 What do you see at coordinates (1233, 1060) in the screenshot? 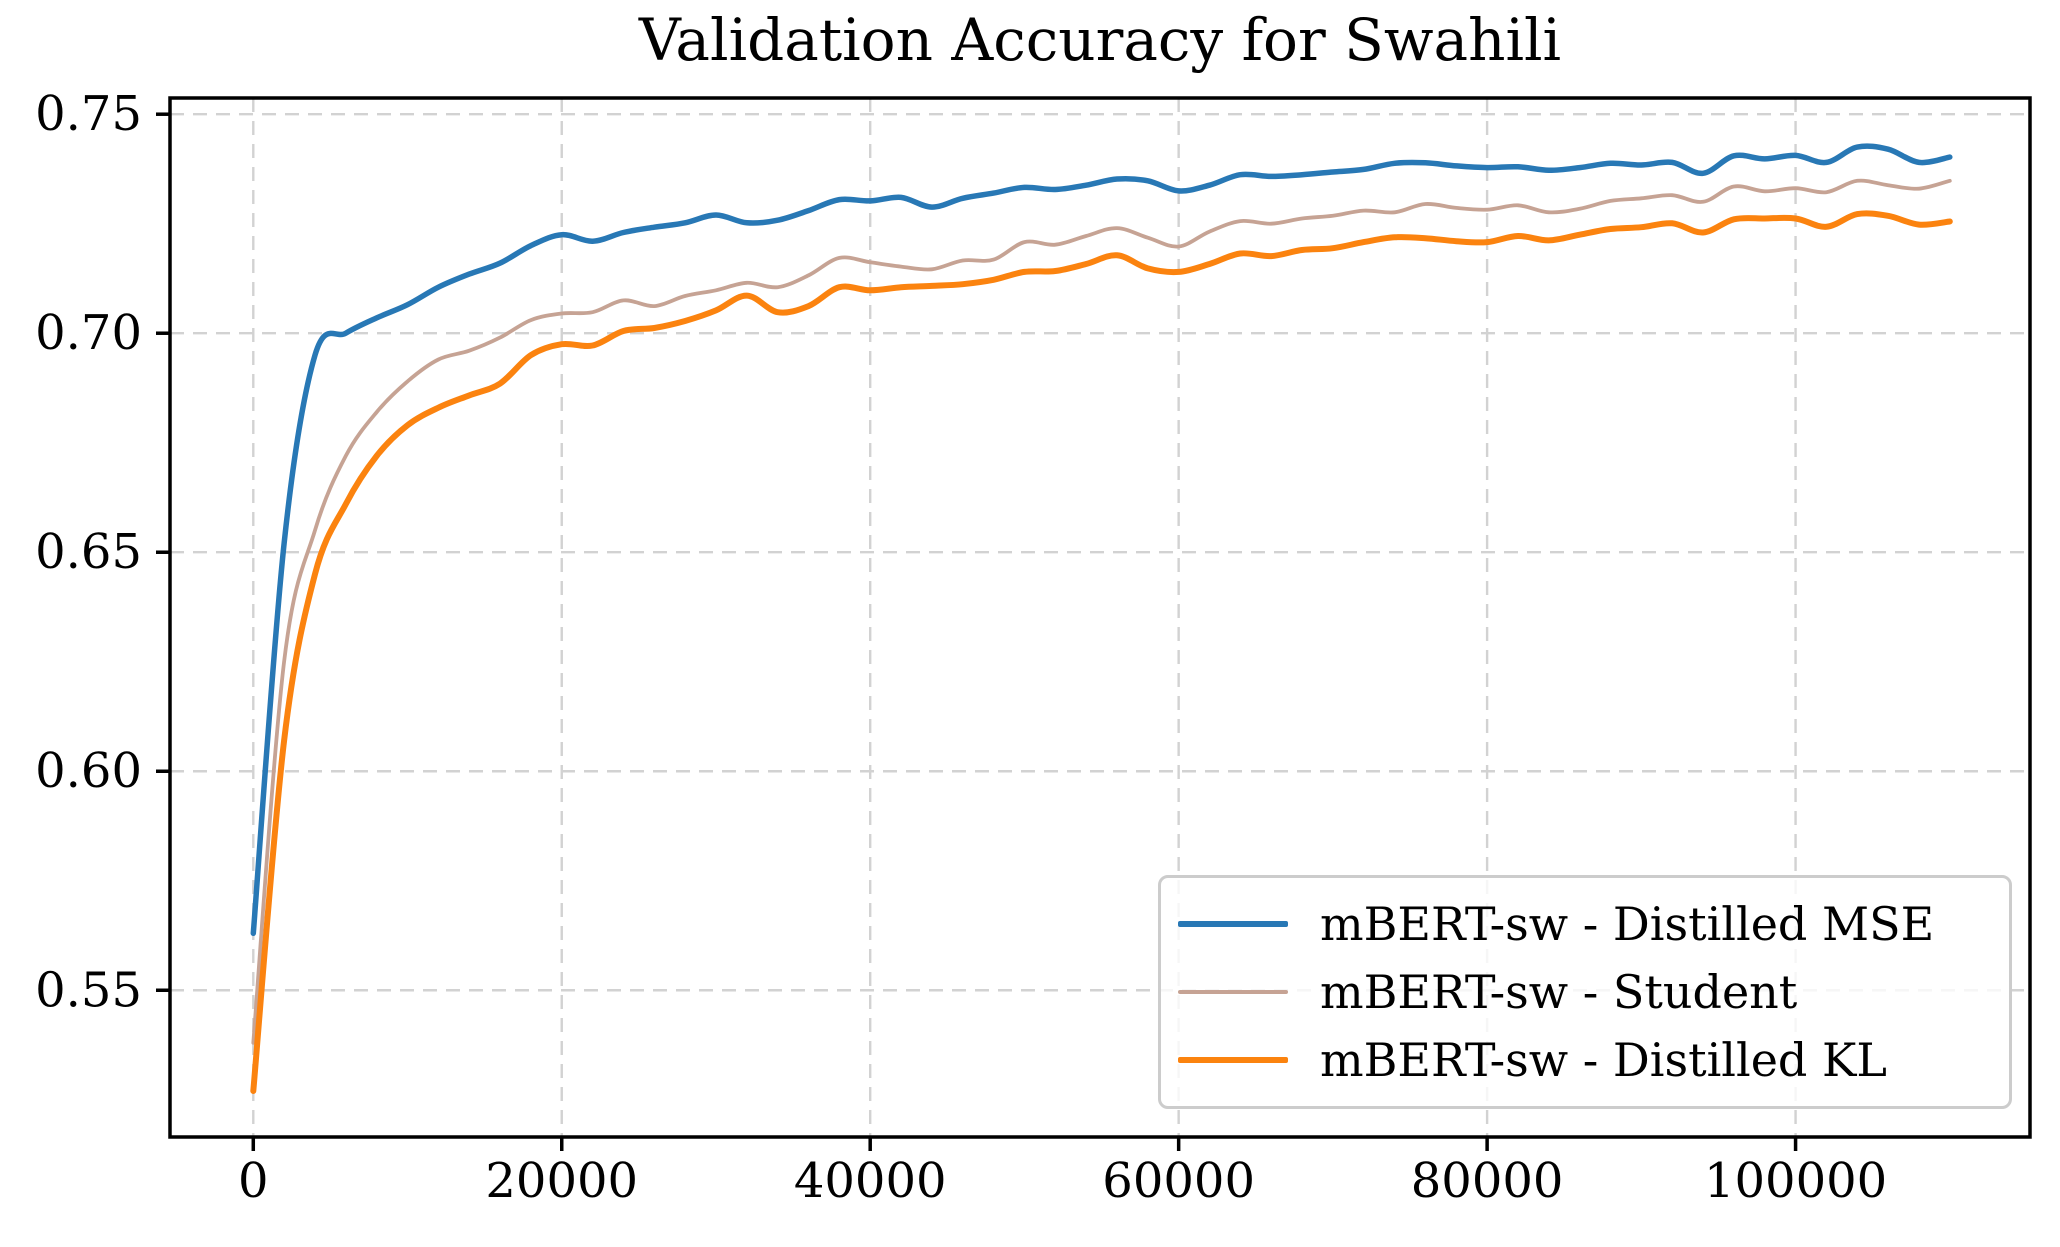
I see `legend-line-swatch-orange` at bounding box center [1233, 1060].